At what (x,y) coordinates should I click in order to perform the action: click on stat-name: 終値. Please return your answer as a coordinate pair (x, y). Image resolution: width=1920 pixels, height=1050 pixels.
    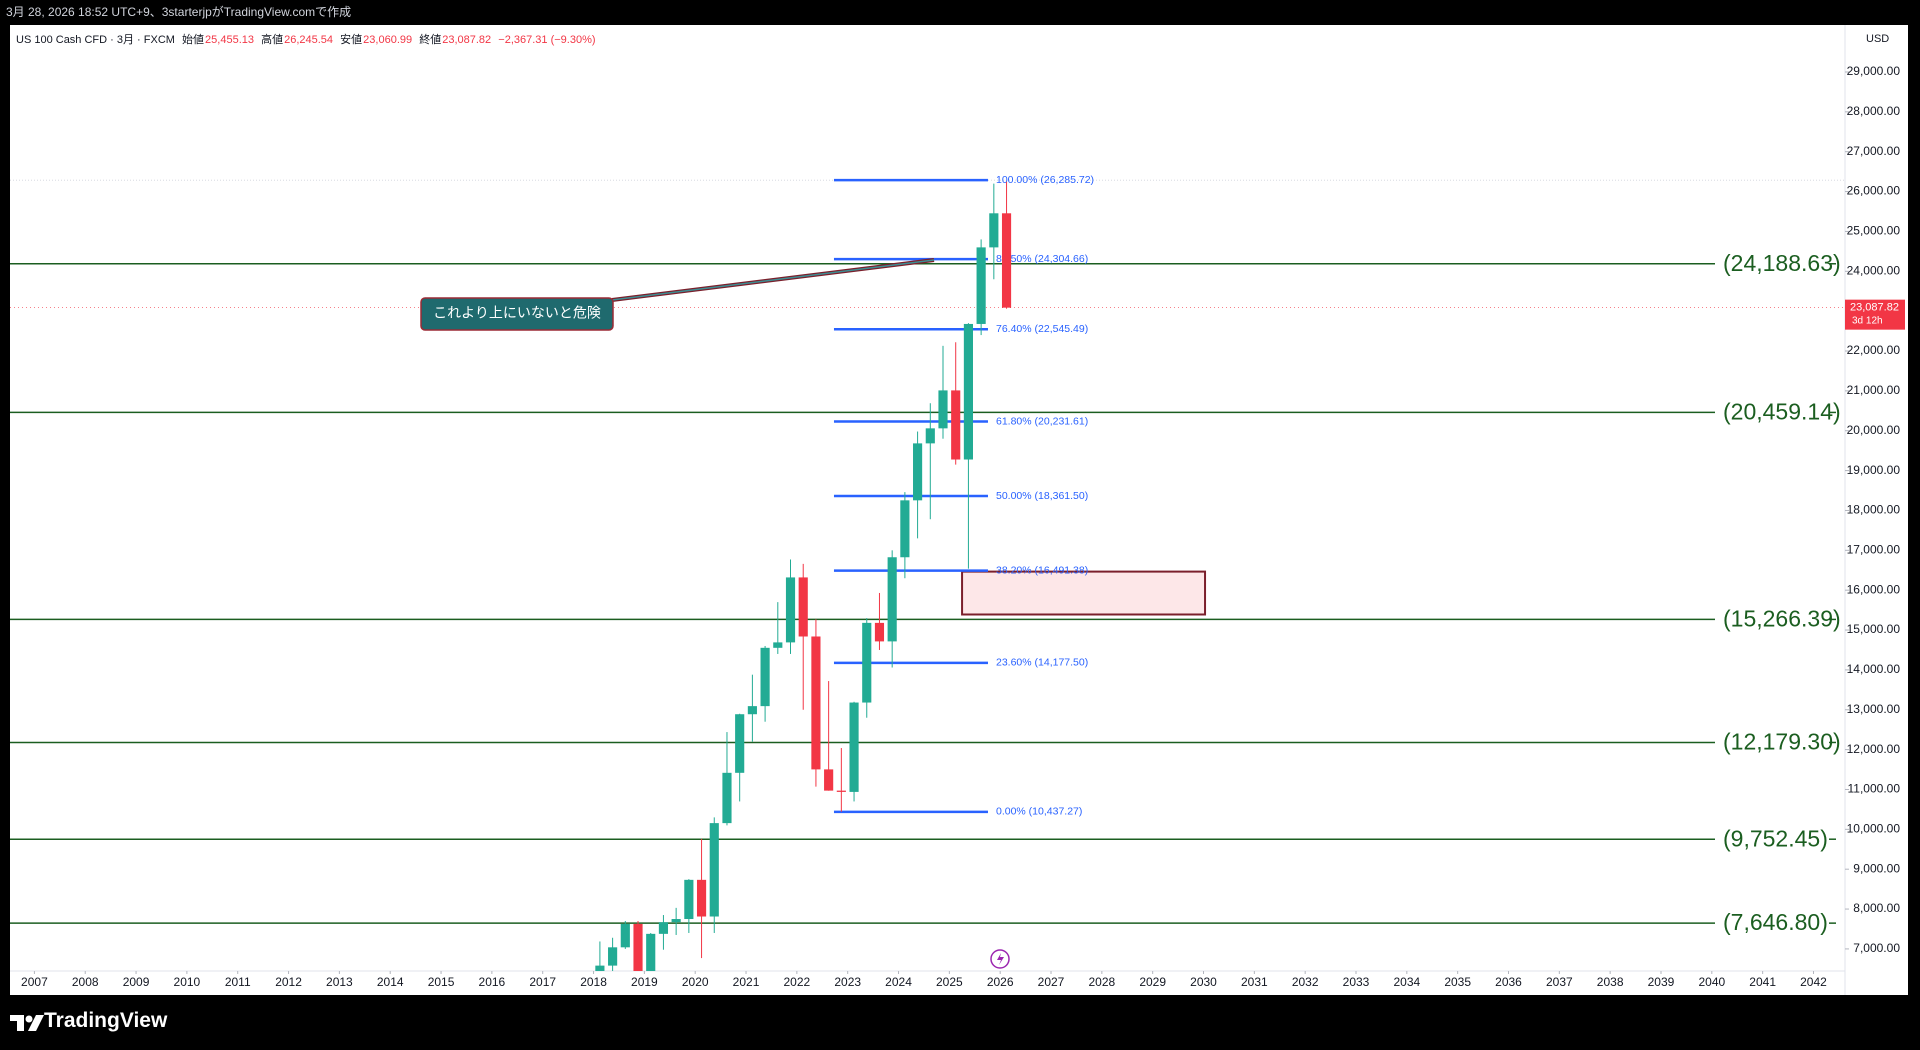
    Looking at the image, I should click on (430, 40).